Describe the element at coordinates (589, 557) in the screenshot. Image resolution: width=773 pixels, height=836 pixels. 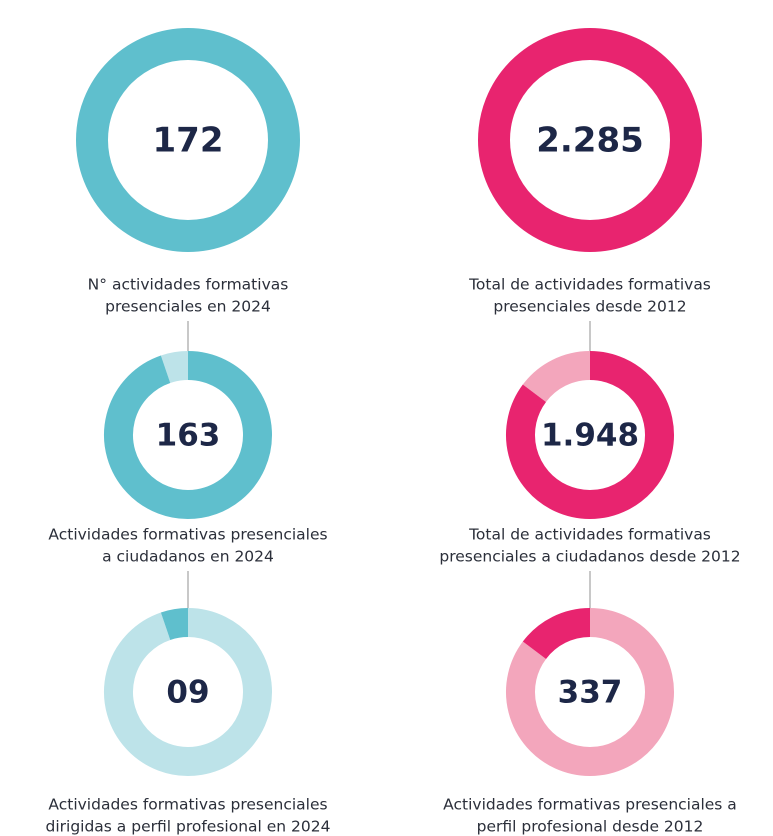
I see `caption: presenciales a ciudadanos desde 2012` at that location.